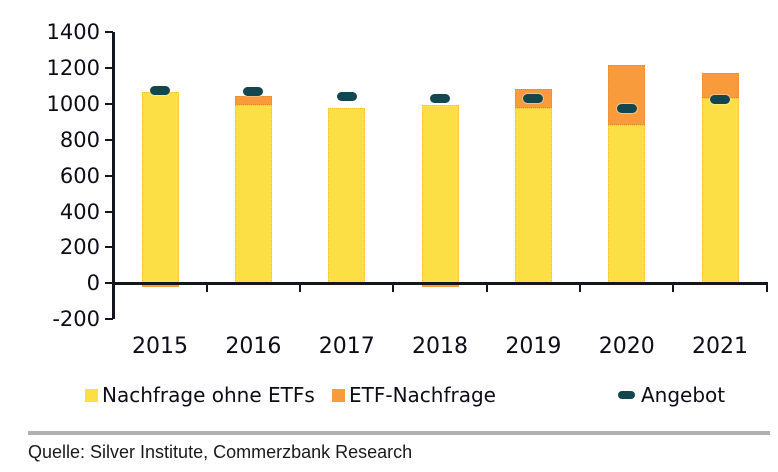 This screenshot has height=472, width=778. I want to click on x-category-label: 2017, so click(346, 346).